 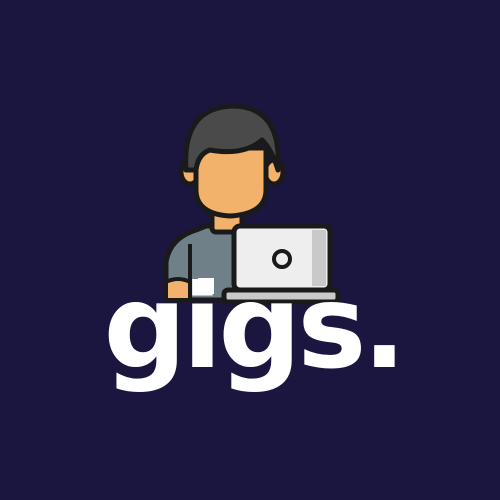 What do you see at coordinates (232, 138) in the screenshot?
I see `hair-shape` at bounding box center [232, 138].